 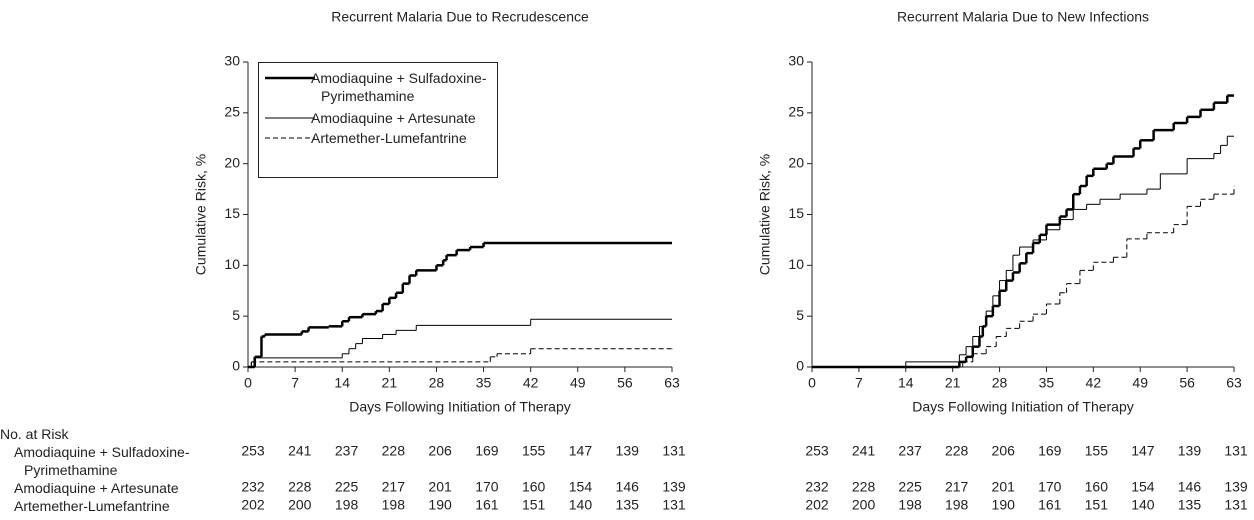 I want to click on y-tick-label: 25, so click(x=796, y=112).